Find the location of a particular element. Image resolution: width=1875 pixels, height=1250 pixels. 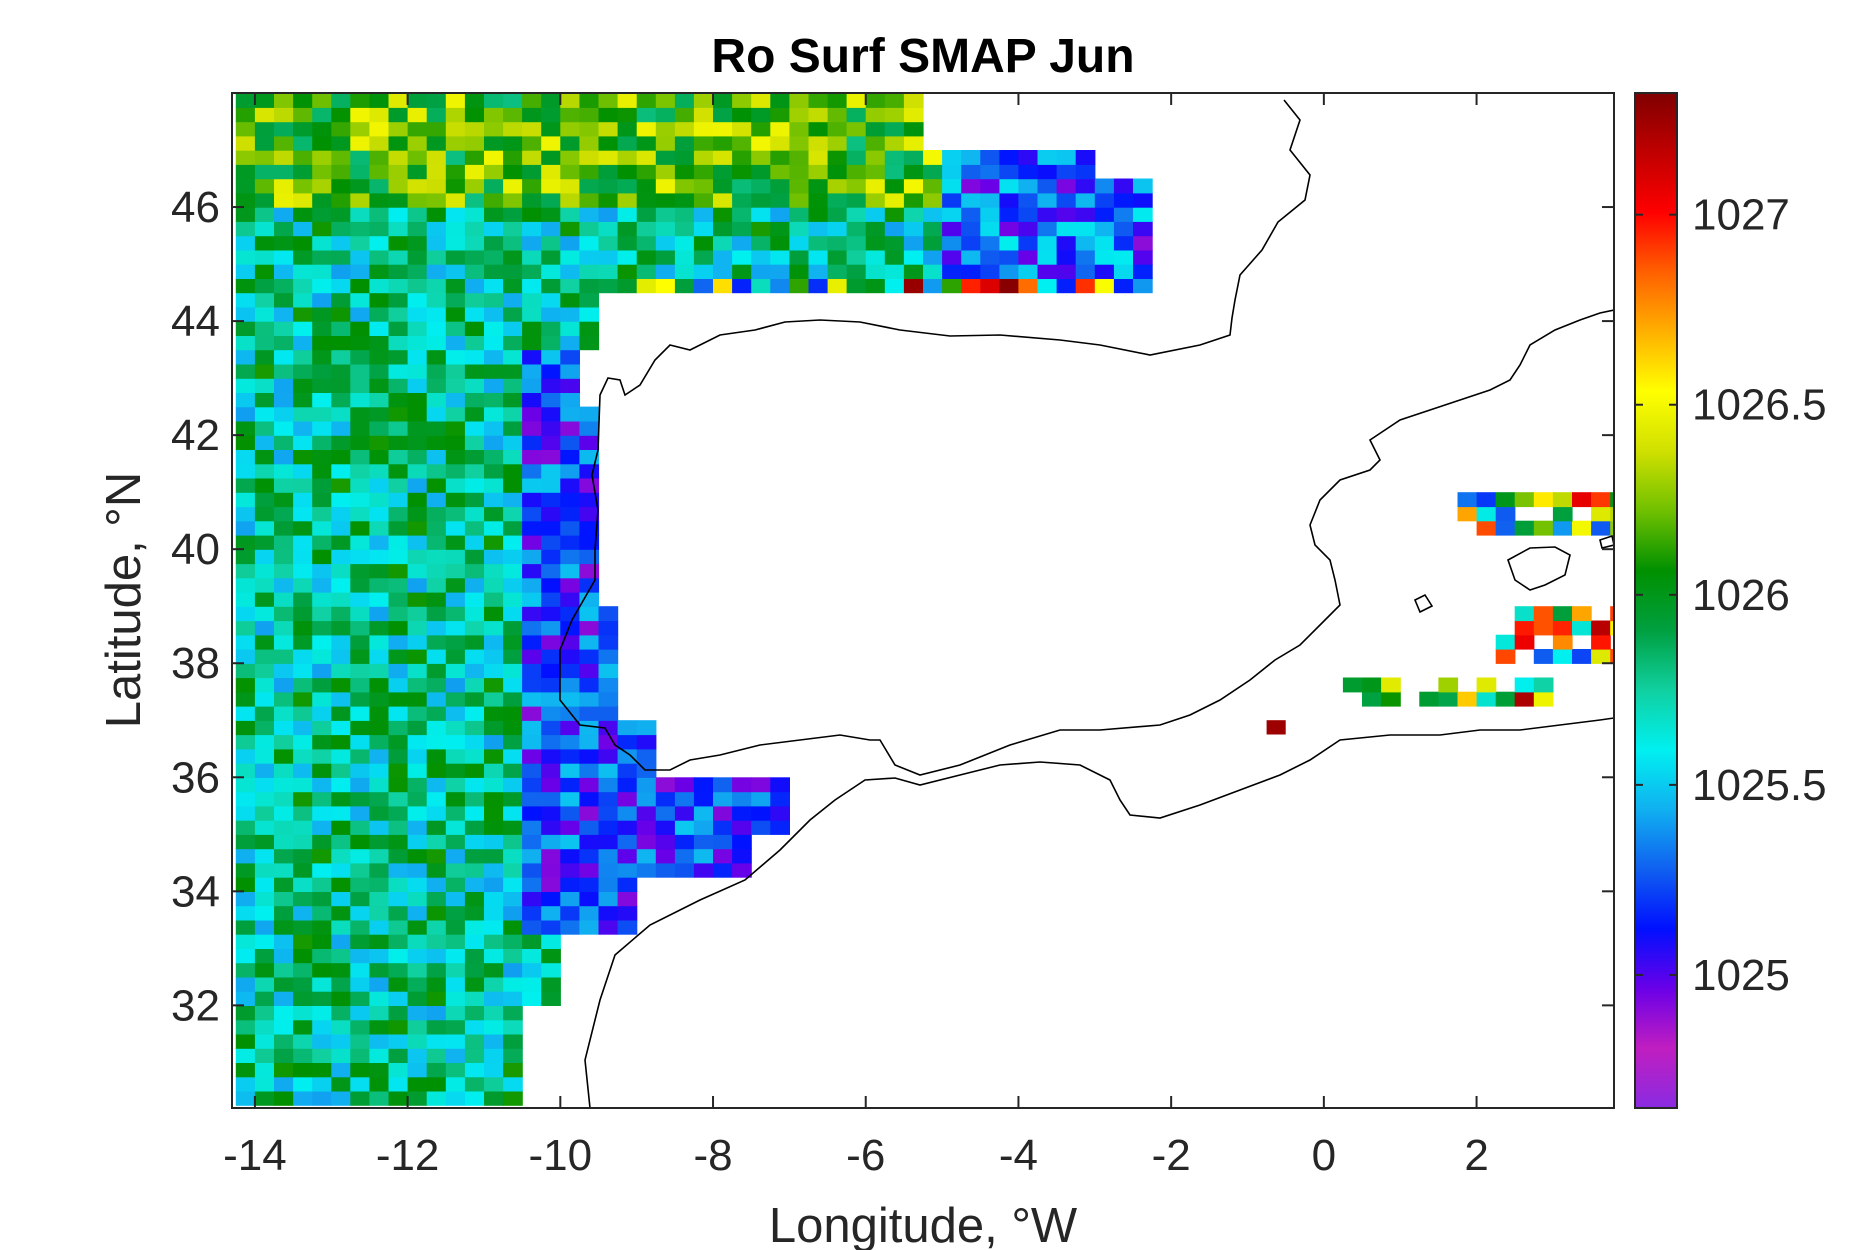

y-tick-label: 42 is located at coordinates (195, 435).